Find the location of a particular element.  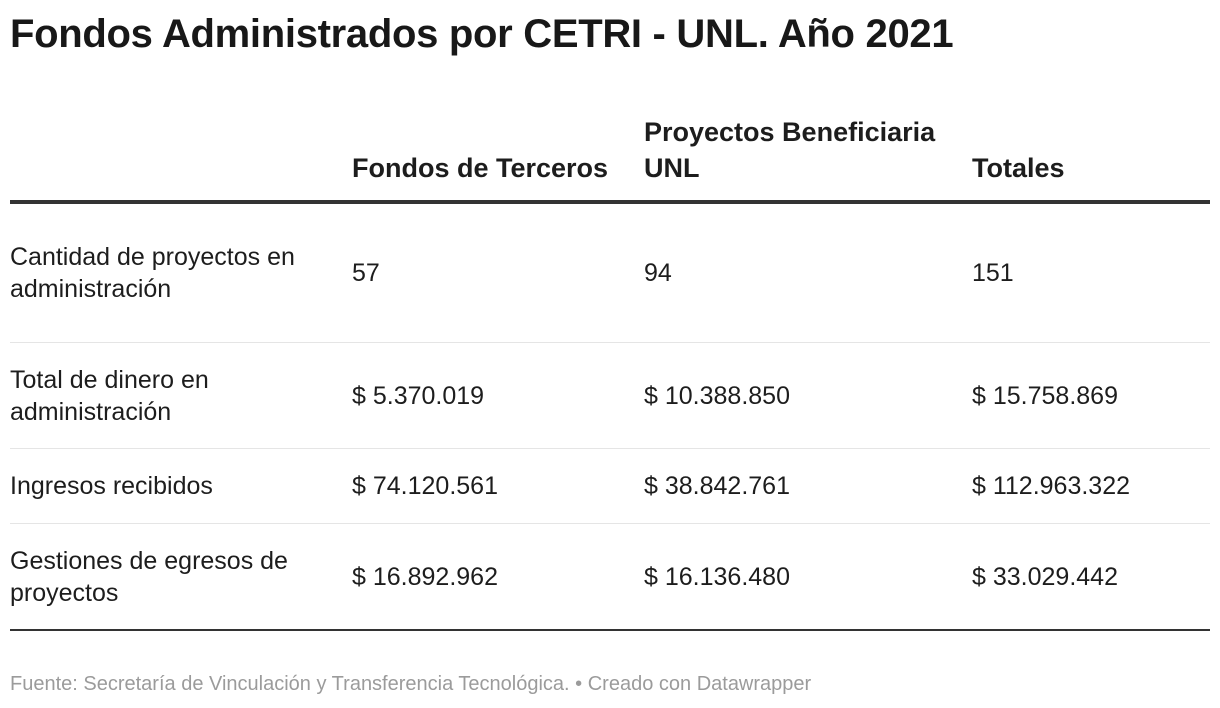

credit-note: Creado con Datawrapper is located at coordinates (699, 684).